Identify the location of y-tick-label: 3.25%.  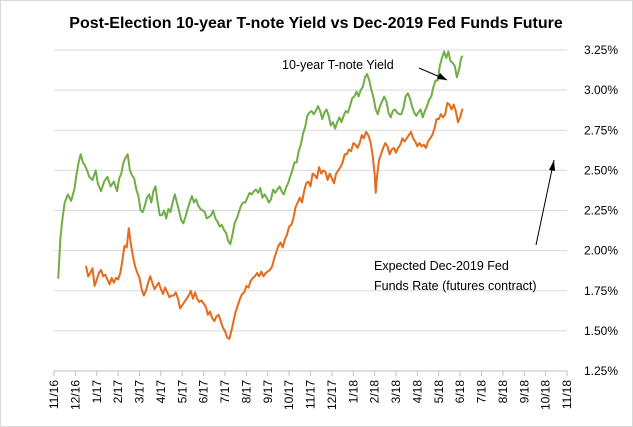
(601, 50).